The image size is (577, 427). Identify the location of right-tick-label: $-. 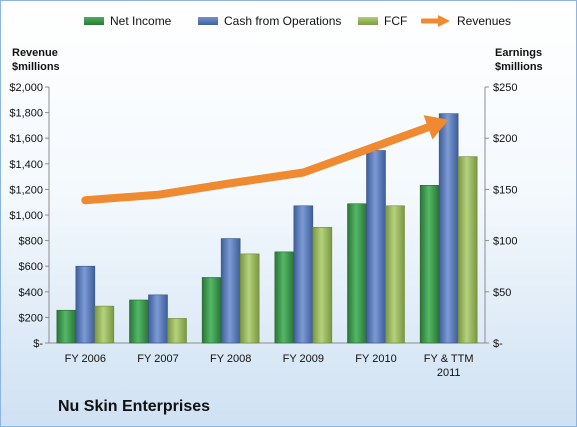
(498, 344).